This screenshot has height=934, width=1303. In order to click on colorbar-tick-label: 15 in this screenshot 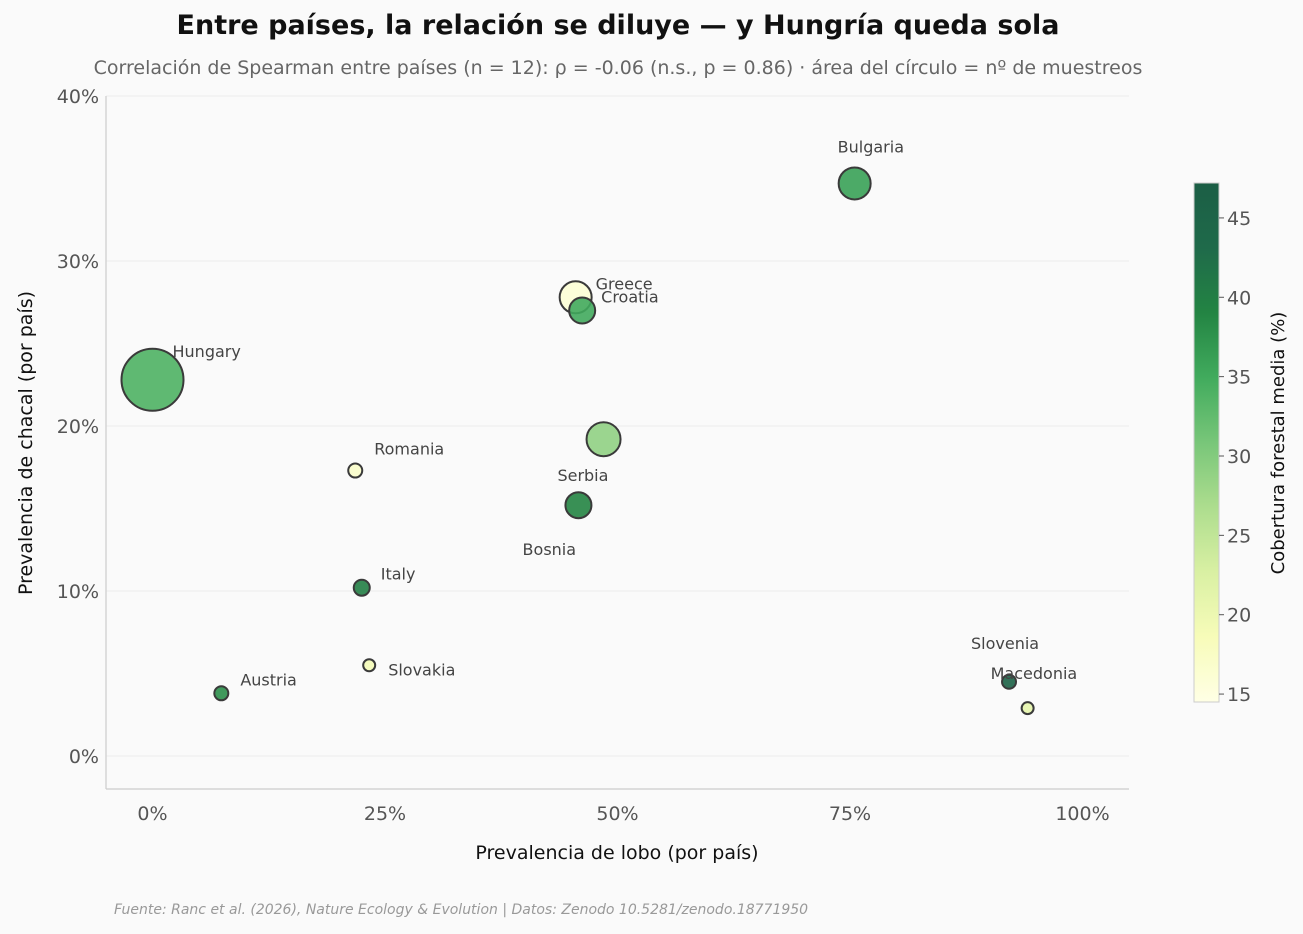, I will do `click(1239, 695)`.